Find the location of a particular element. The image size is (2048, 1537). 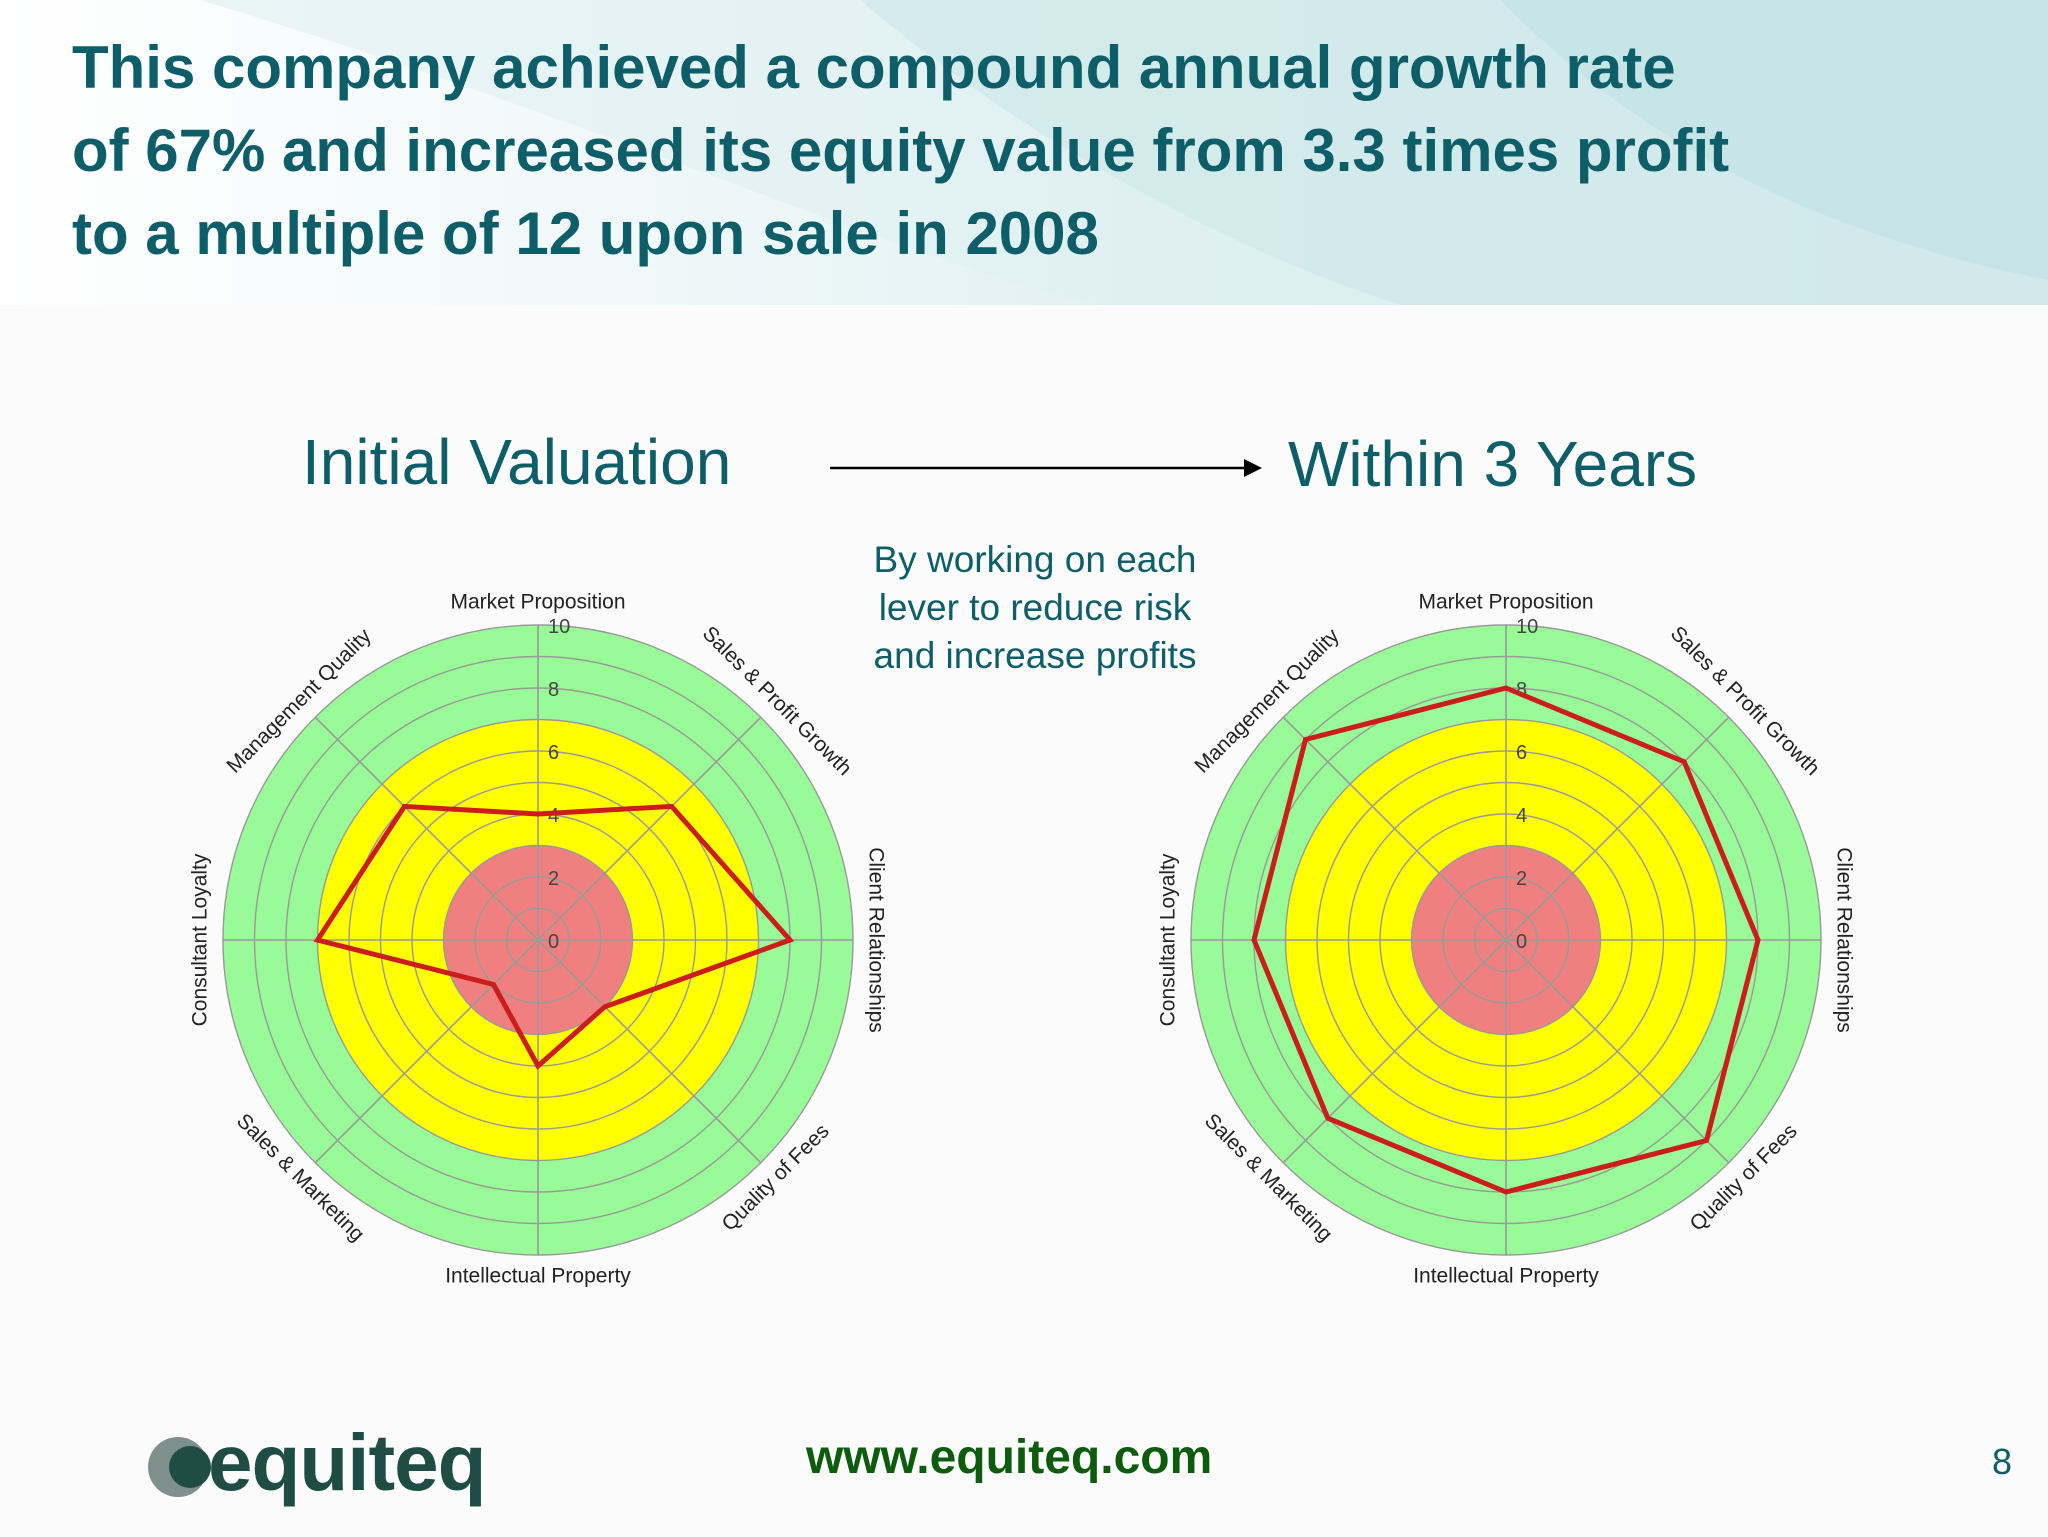

logo-text: equiteq is located at coordinates (347, 1462).